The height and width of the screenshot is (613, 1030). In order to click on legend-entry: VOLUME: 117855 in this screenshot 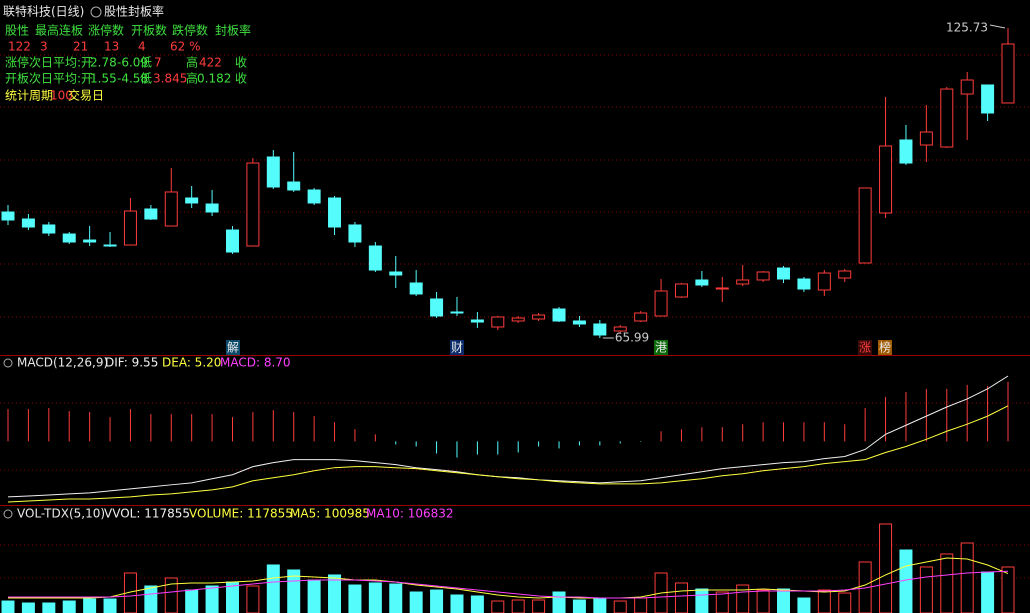, I will do `click(241, 514)`.